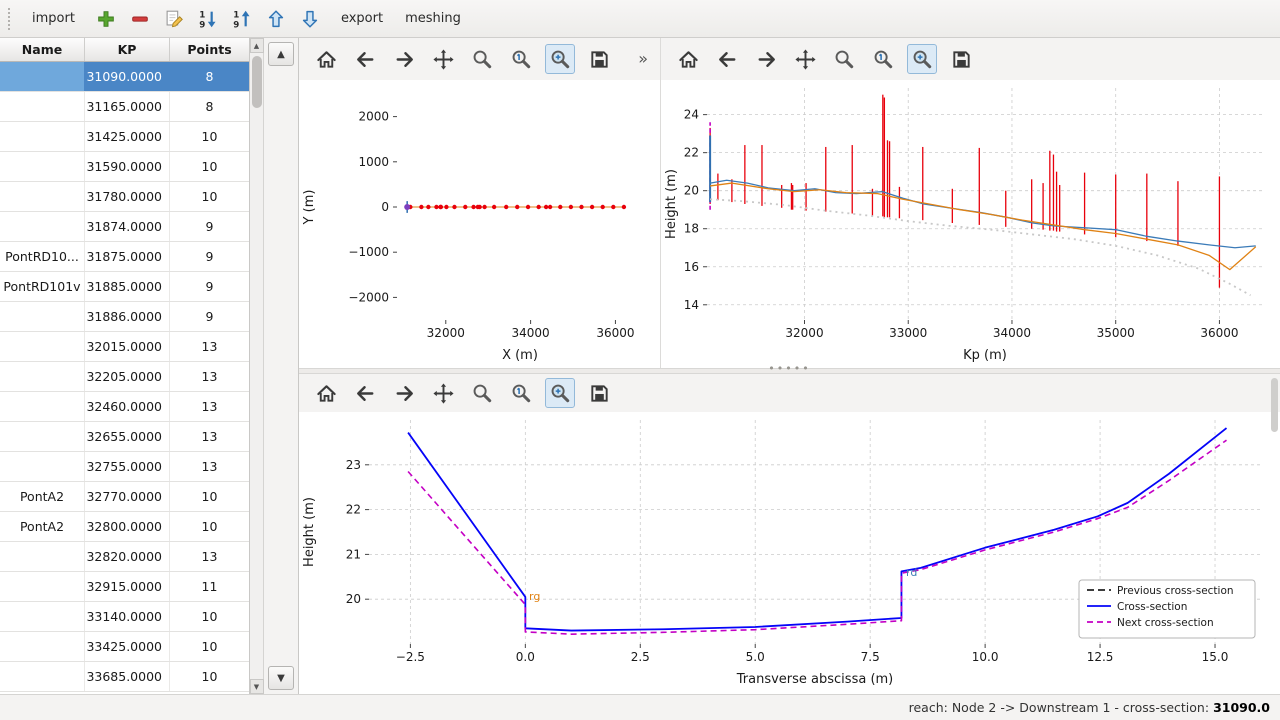 This screenshot has width=1280, height=720. What do you see at coordinates (42, 526) in the screenshot?
I see `cell-name: PontA2` at bounding box center [42, 526].